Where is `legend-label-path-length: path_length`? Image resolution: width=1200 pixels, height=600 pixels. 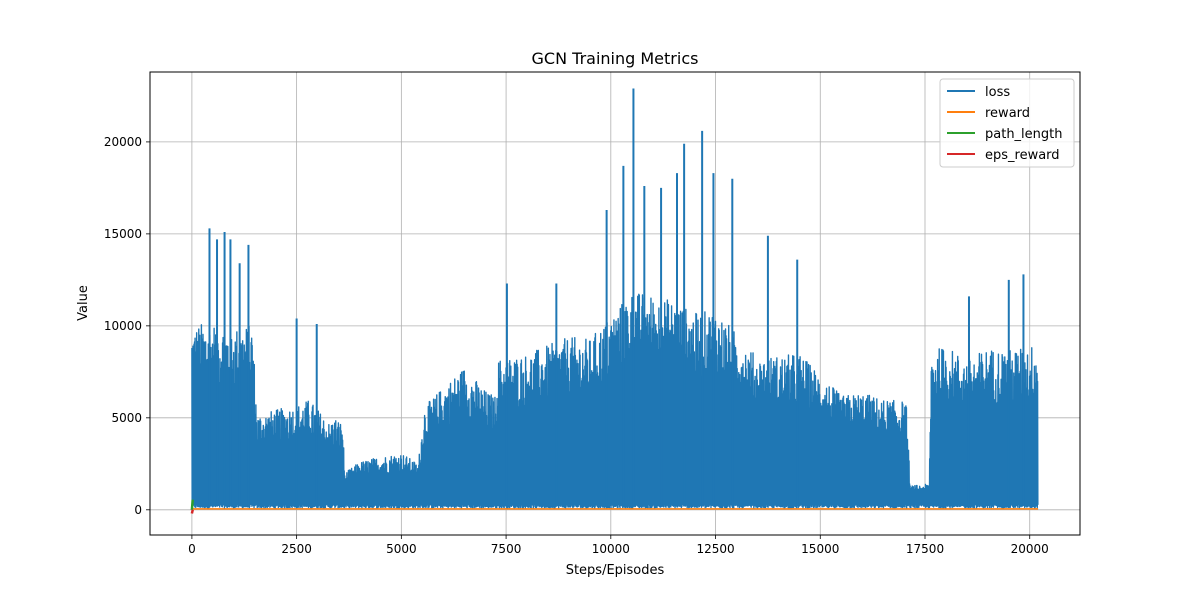
legend-label-path-length: path_length is located at coordinates (1024, 134).